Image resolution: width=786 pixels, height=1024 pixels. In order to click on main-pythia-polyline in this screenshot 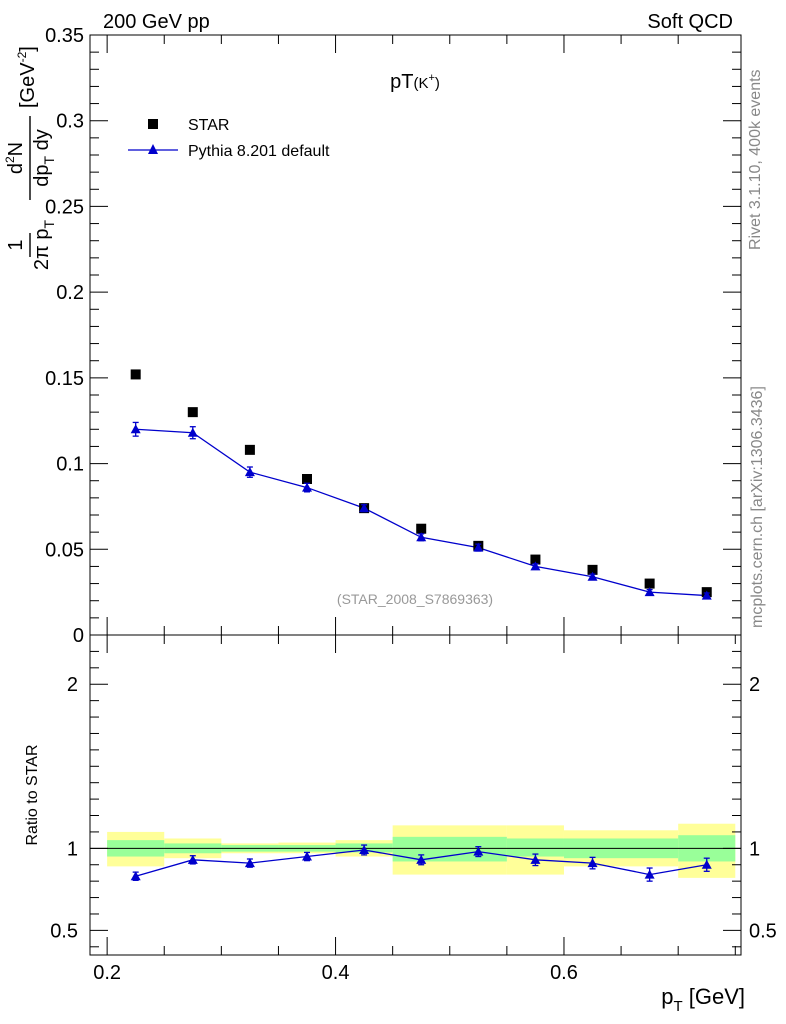, I will do `click(421, 512)`.